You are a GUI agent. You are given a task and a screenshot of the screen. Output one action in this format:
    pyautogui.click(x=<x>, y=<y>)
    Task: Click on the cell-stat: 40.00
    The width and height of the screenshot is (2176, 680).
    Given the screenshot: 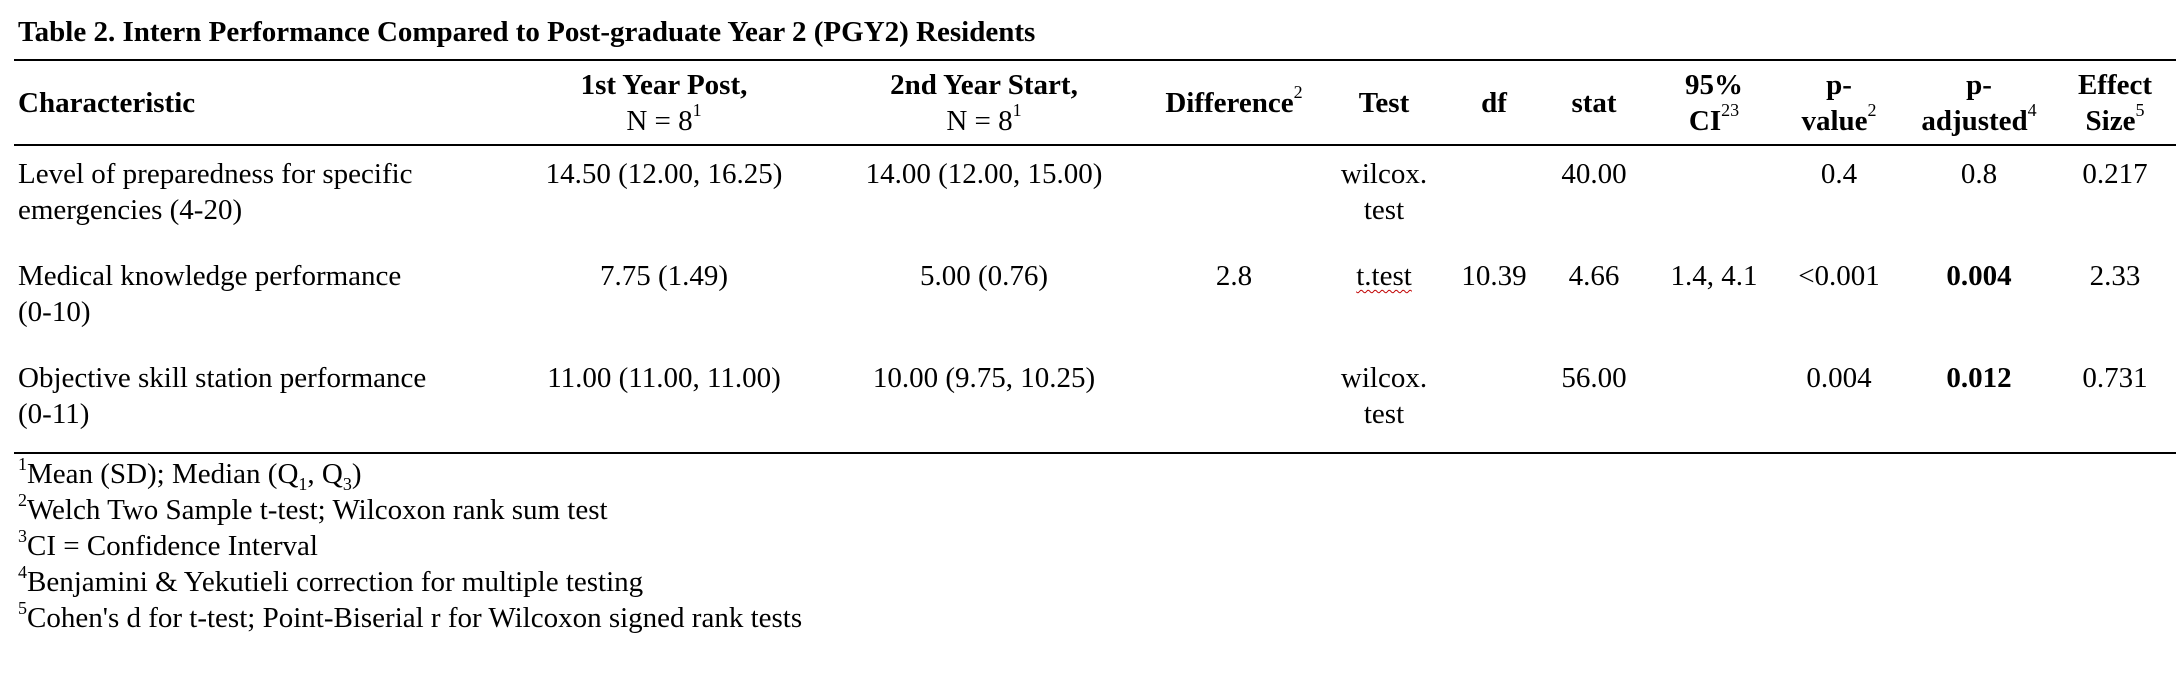 What is the action you would take?
    pyautogui.click(x=1594, y=174)
    